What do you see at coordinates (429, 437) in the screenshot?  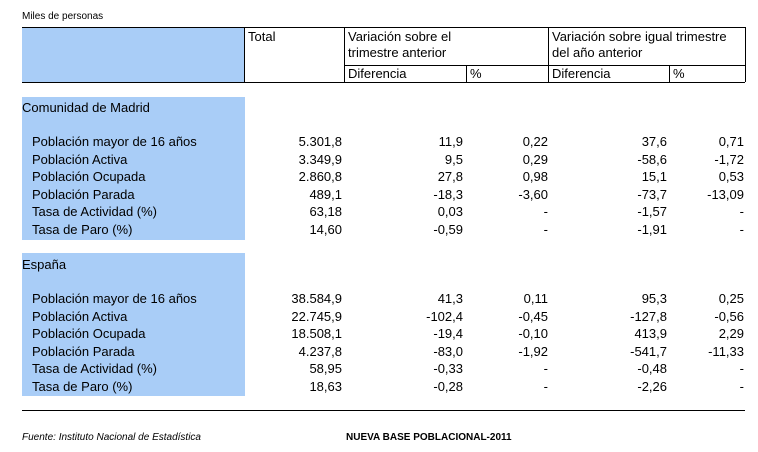 I see `footer-note: NUEVA BASE POBLACIONAL-2011` at bounding box center [429, 437].